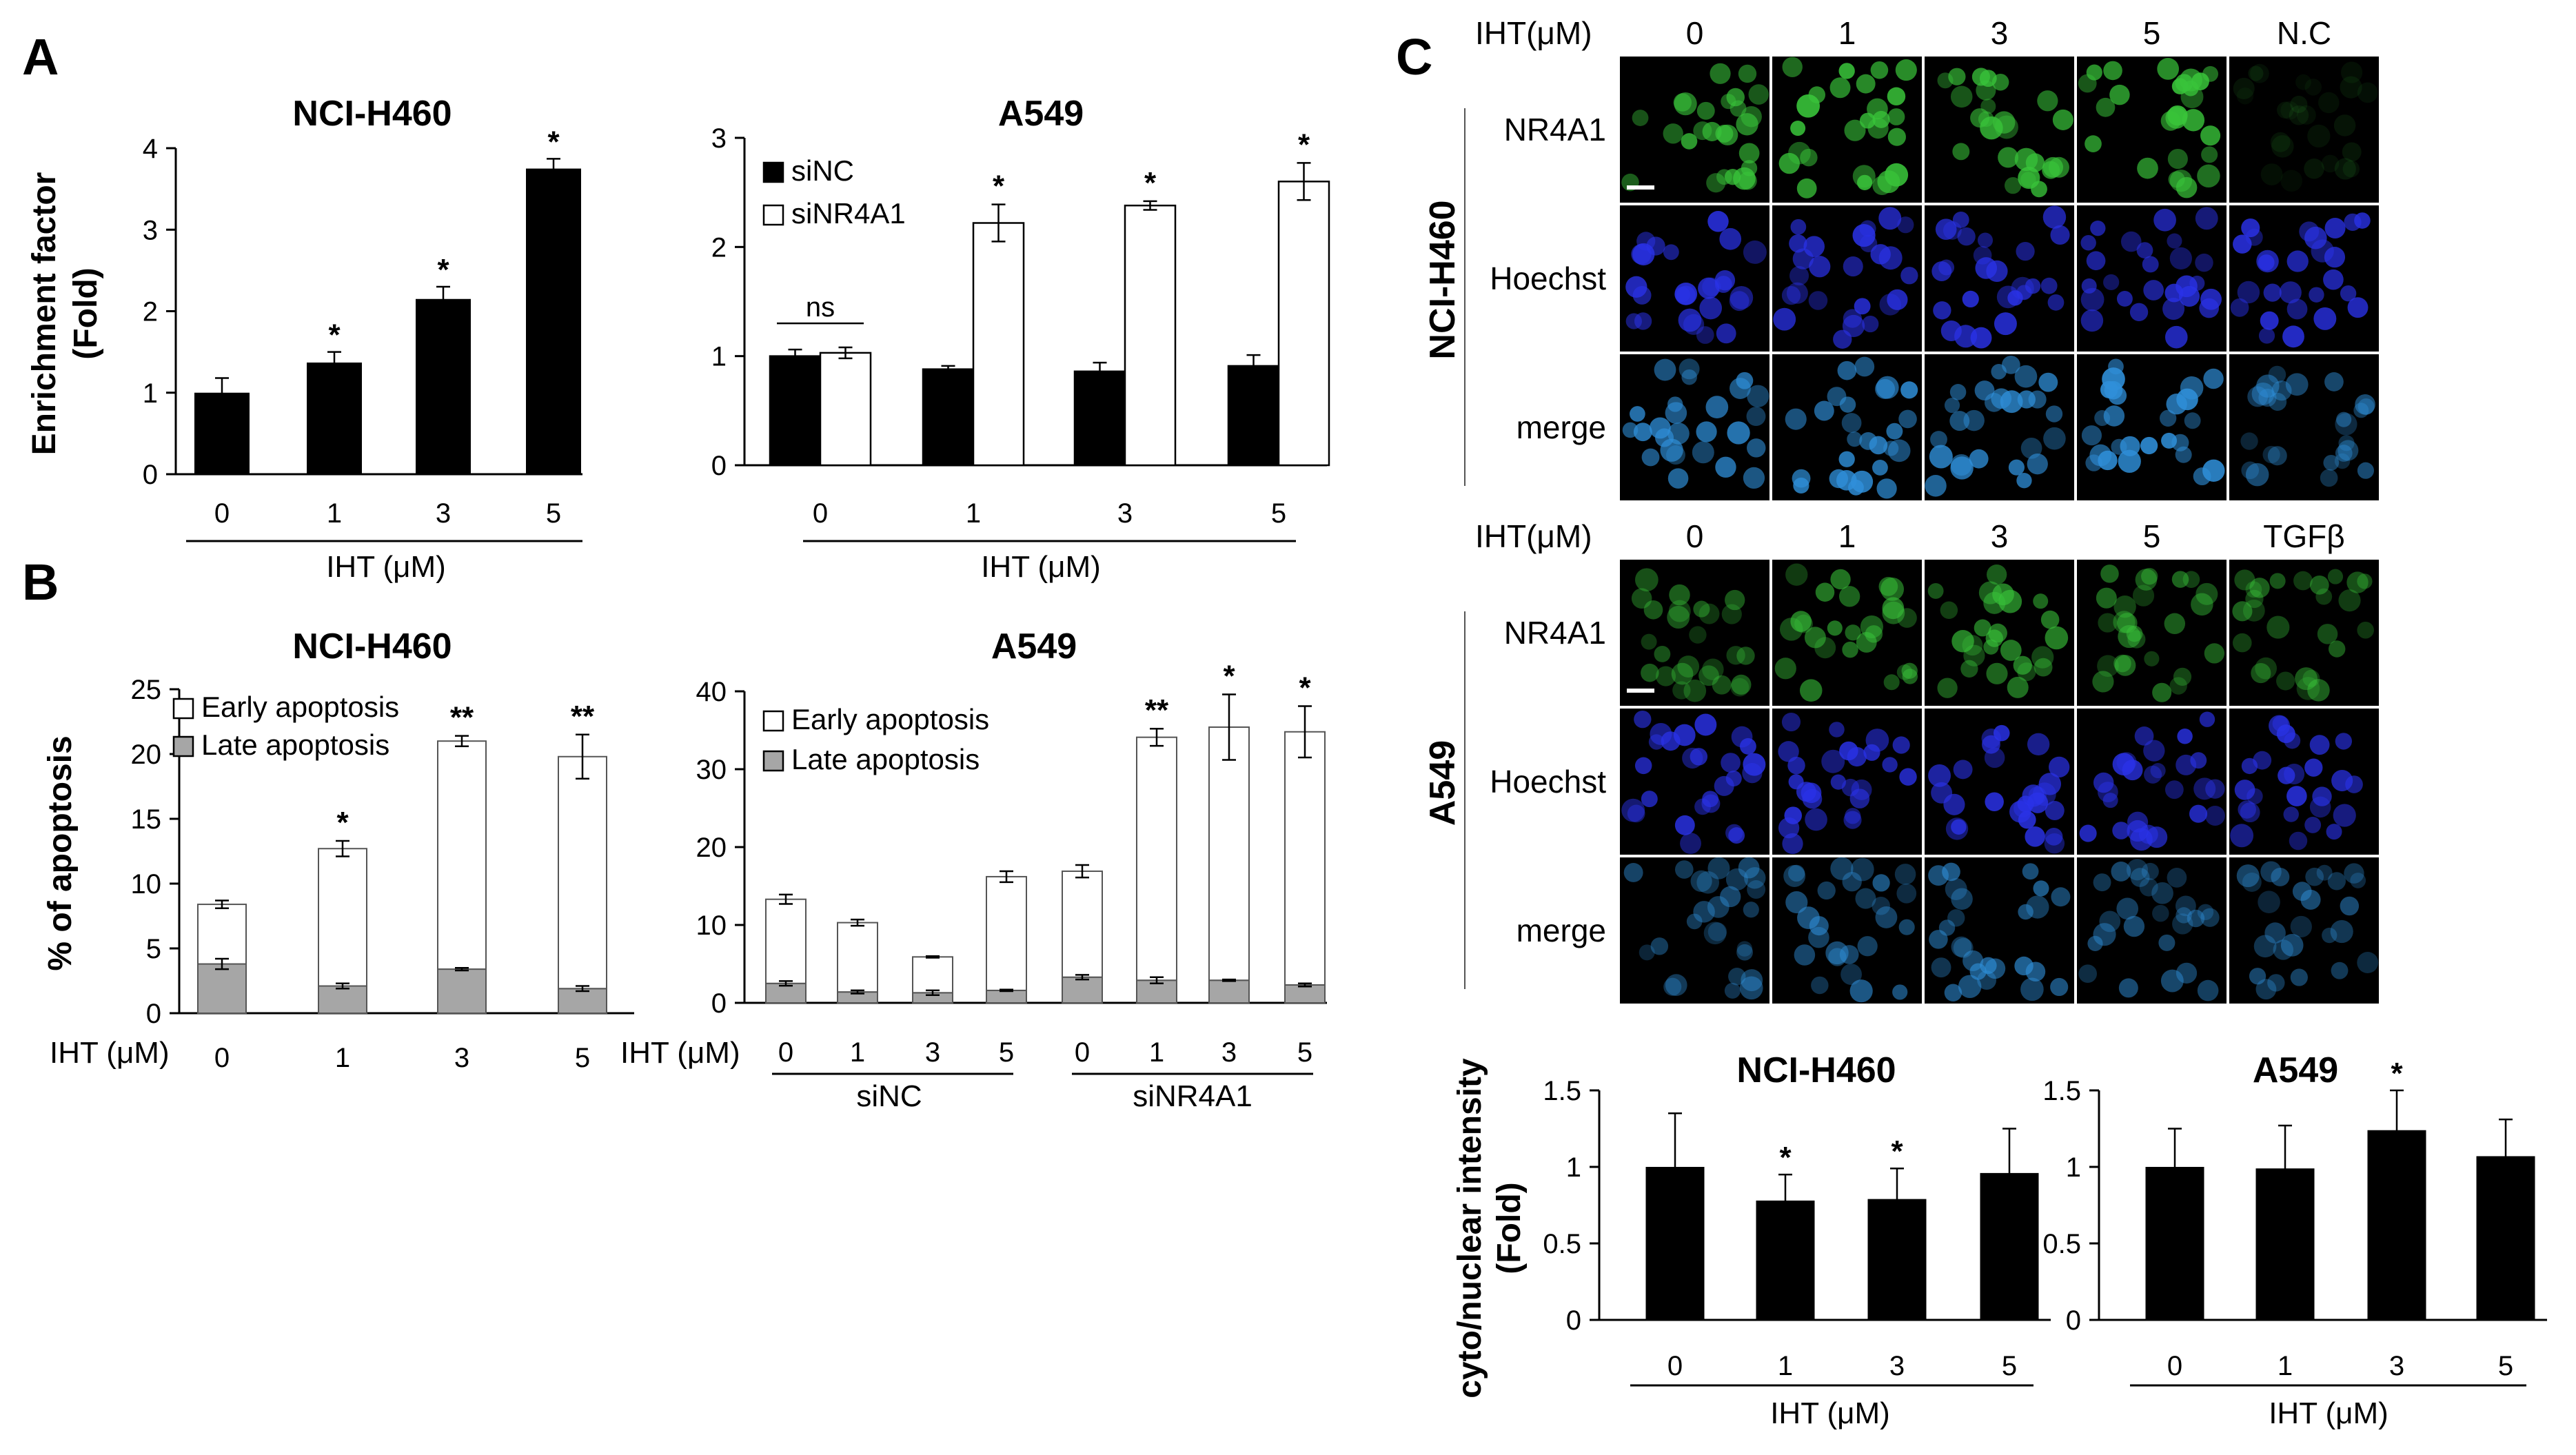 This screenshot has width=2576, height=1455. What do you see at coordinates (1150, 183) in the screenshot?
I see `chart-a2-significance: *` at bounding box center [1150, 183].